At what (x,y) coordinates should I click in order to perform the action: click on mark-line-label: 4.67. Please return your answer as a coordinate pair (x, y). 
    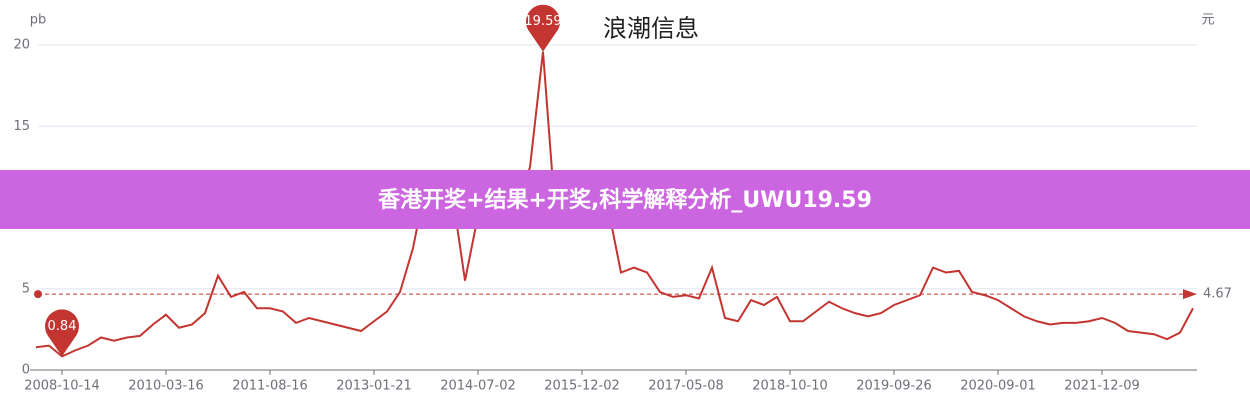
    Looking at the image, I should click on (1217, 294).